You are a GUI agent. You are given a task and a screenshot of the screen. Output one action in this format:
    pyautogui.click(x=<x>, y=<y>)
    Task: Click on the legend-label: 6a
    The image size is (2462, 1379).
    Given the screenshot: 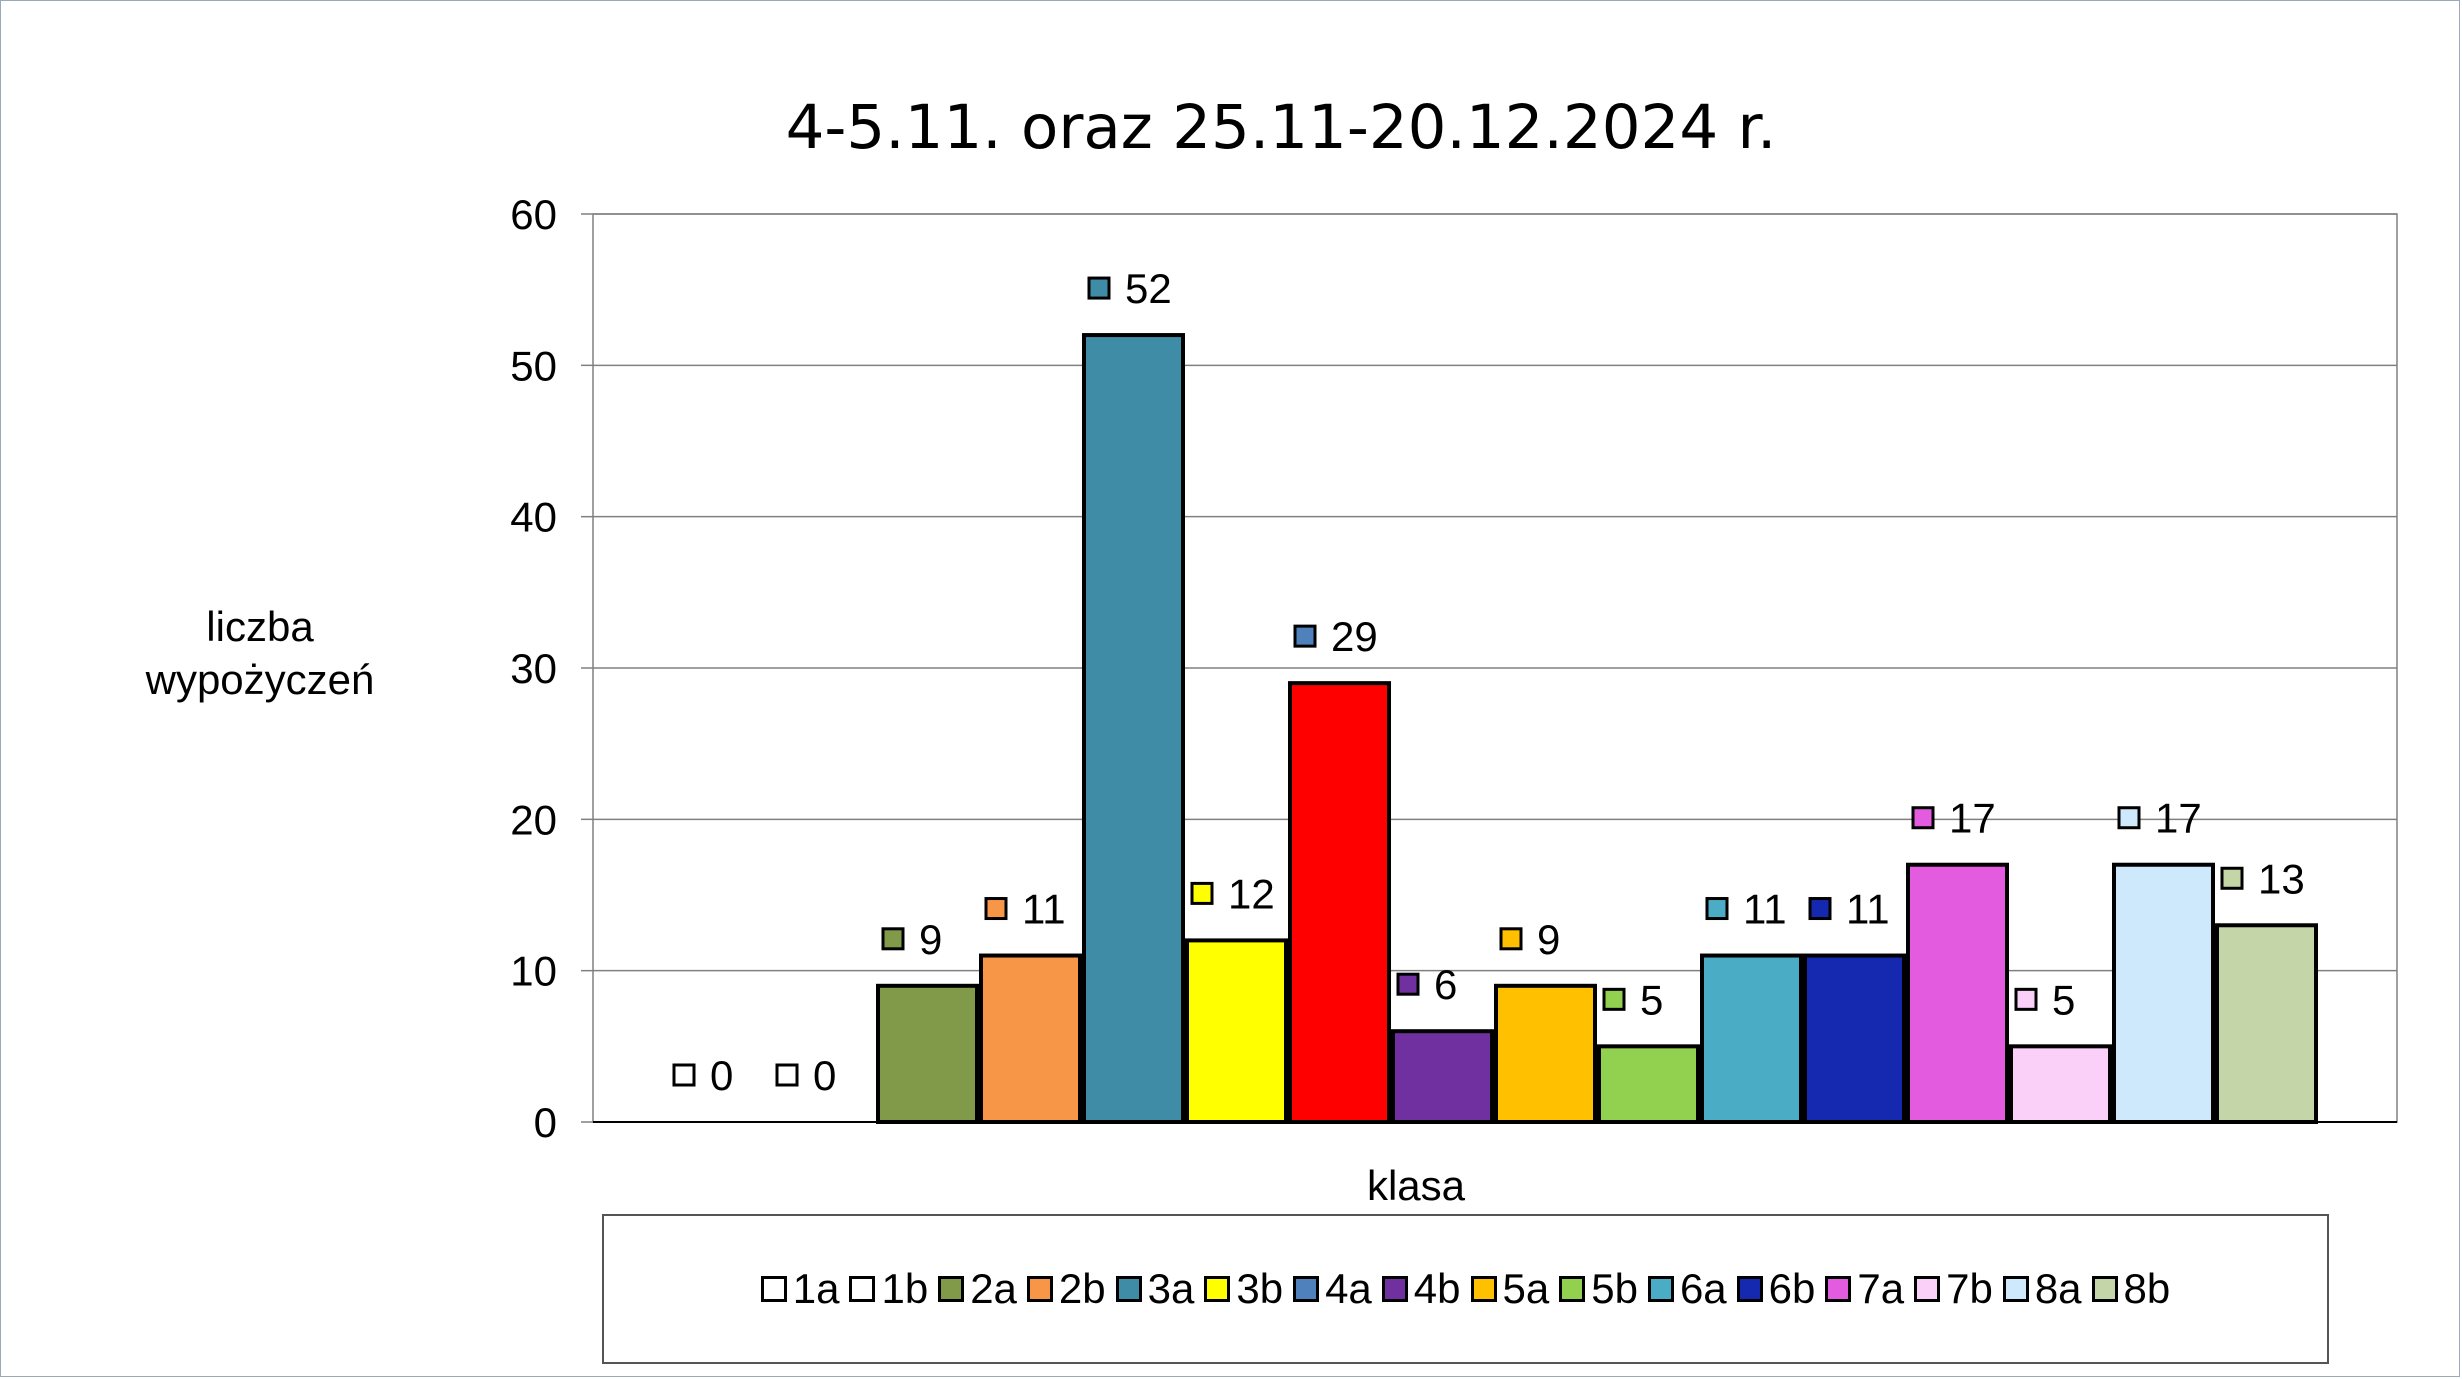 What is the action you would take?
    pyautogui.click(x=1703, y=1288)
    